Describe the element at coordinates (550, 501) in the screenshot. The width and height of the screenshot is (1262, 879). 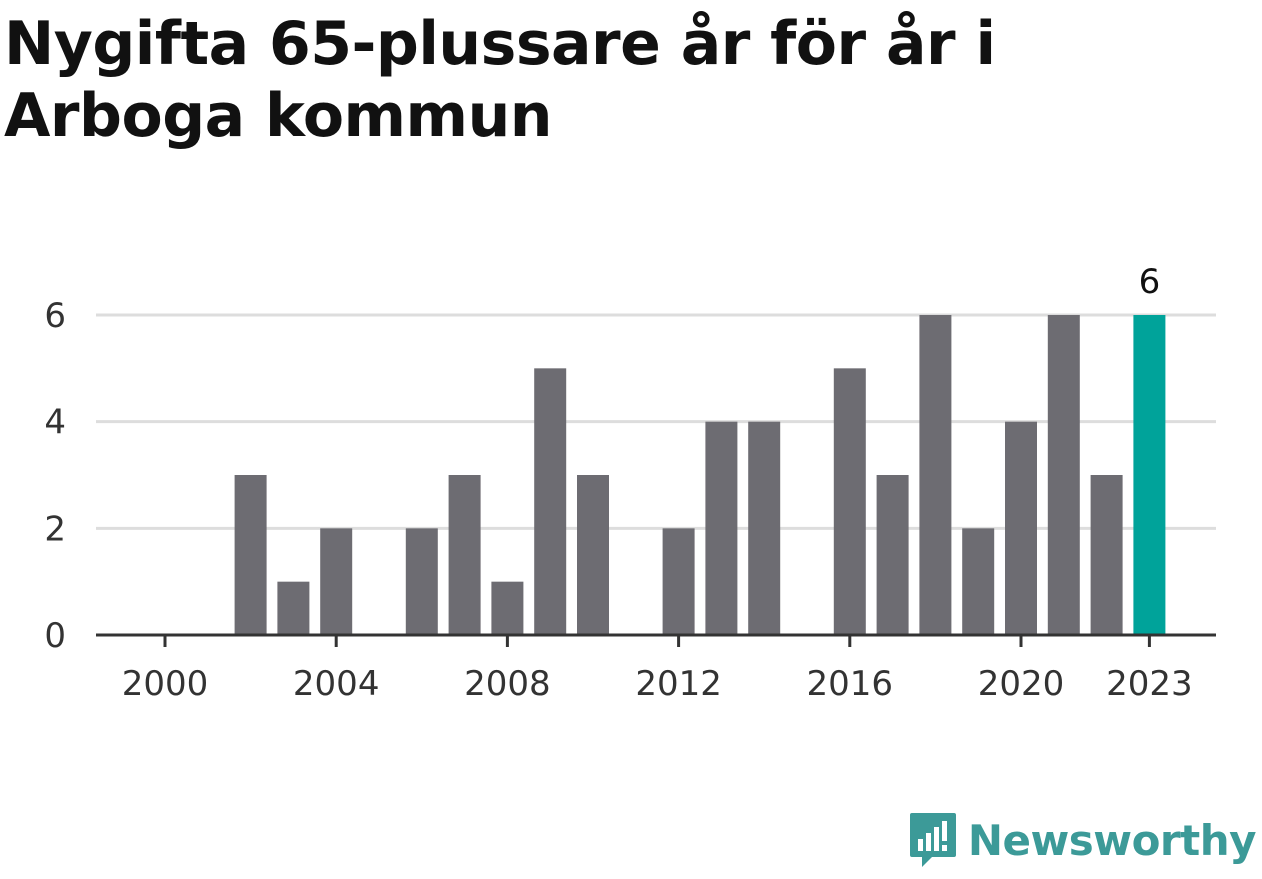
I see `bar-2009` at that location.